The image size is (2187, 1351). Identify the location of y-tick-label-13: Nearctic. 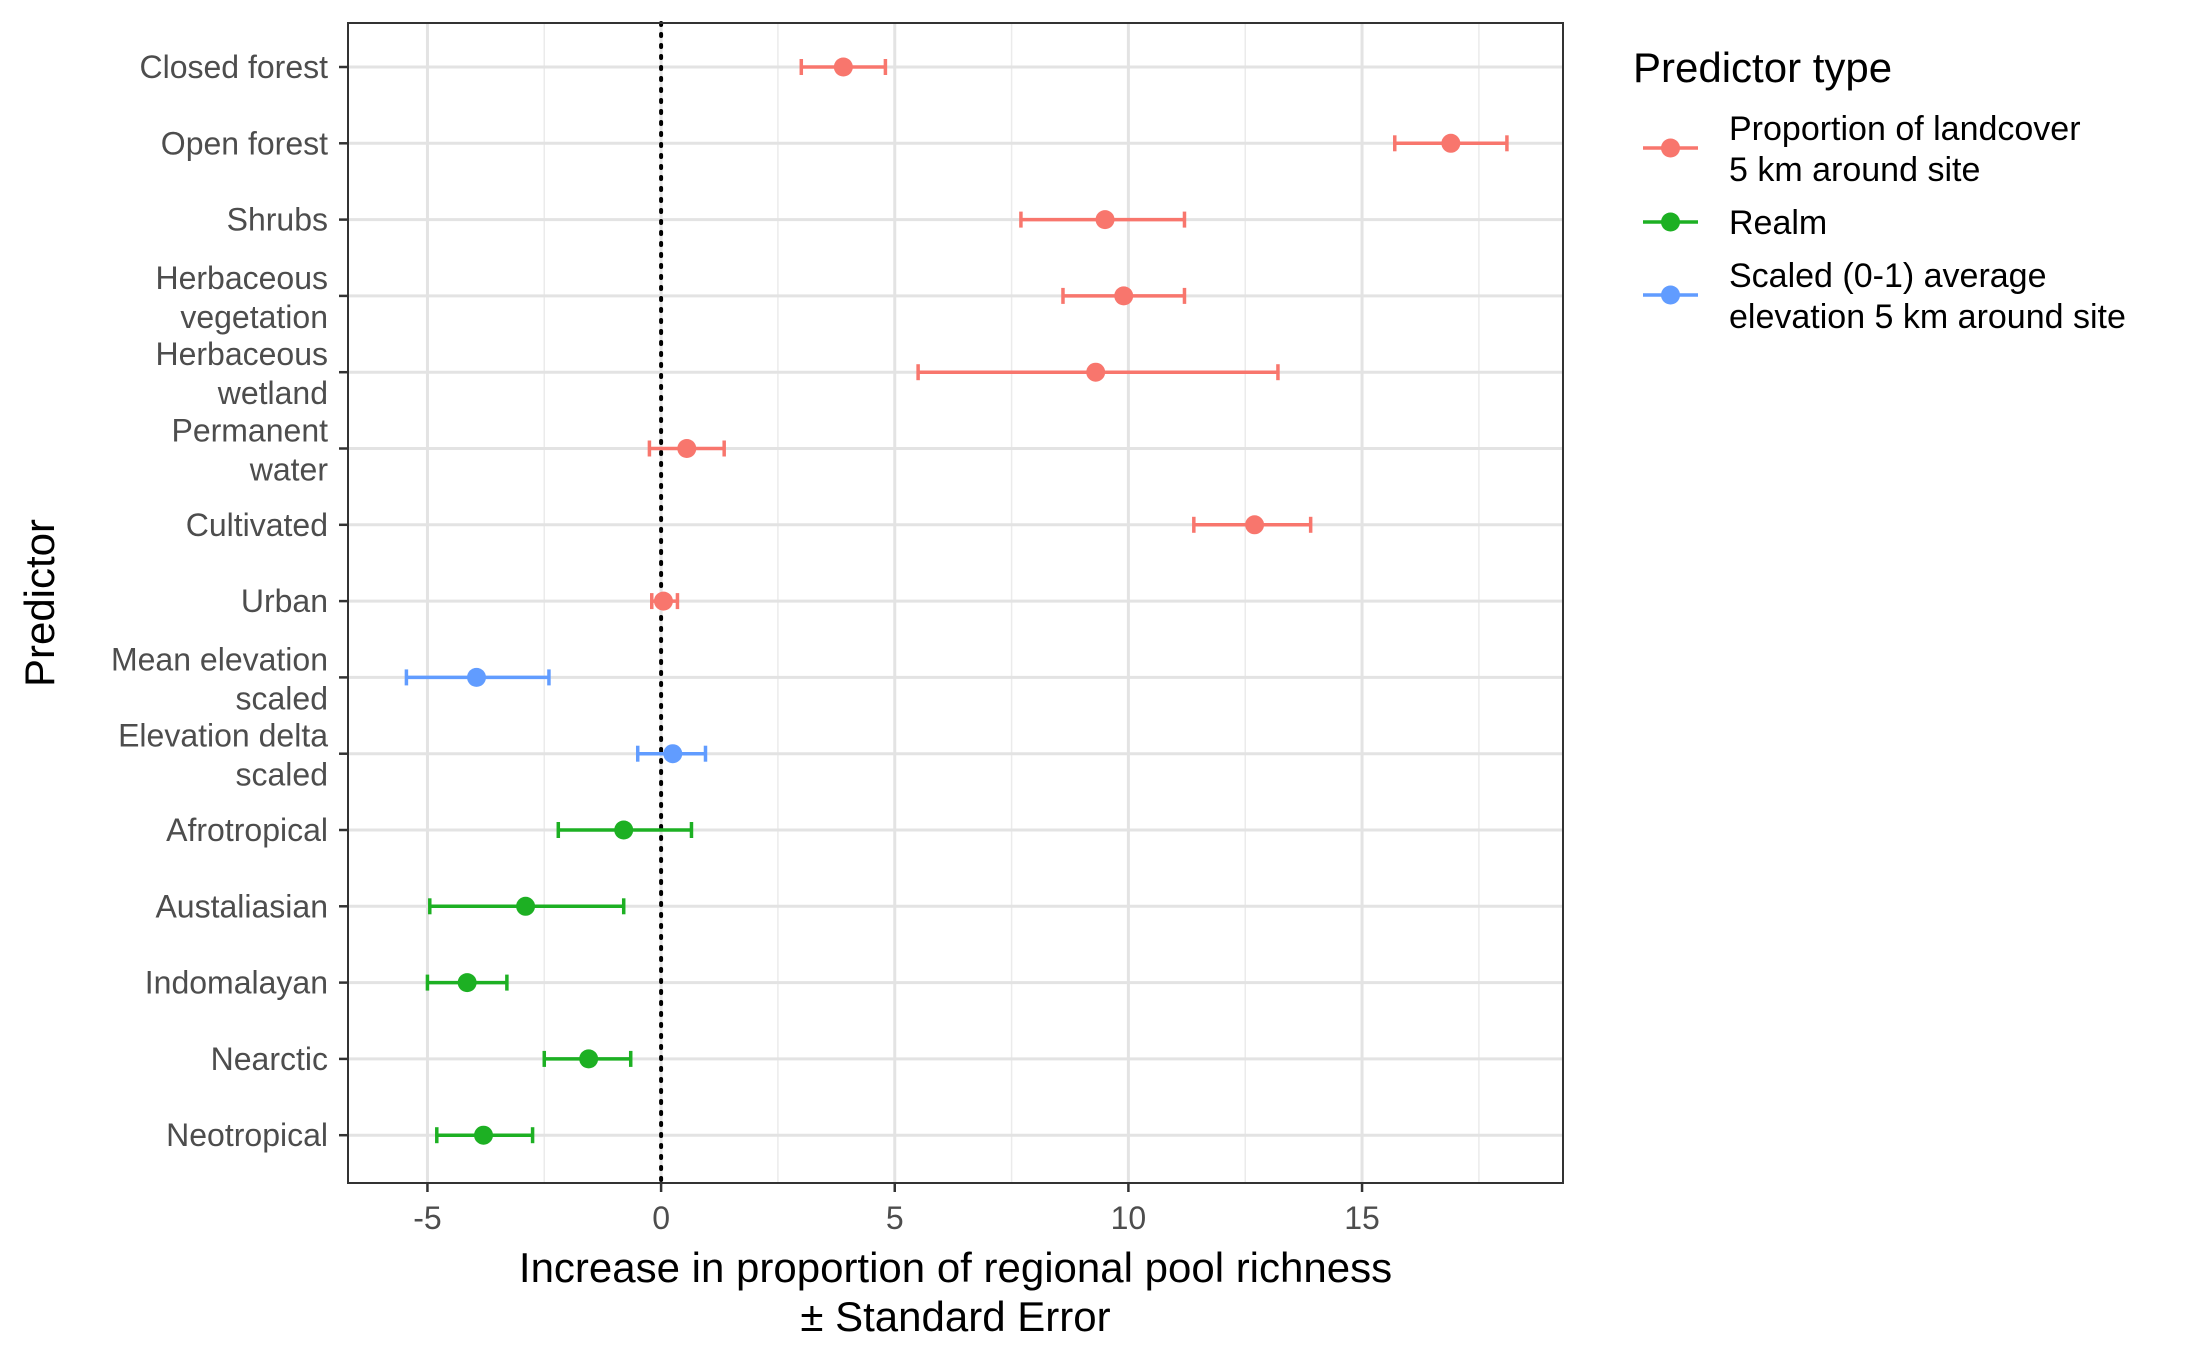
(269, 1059).